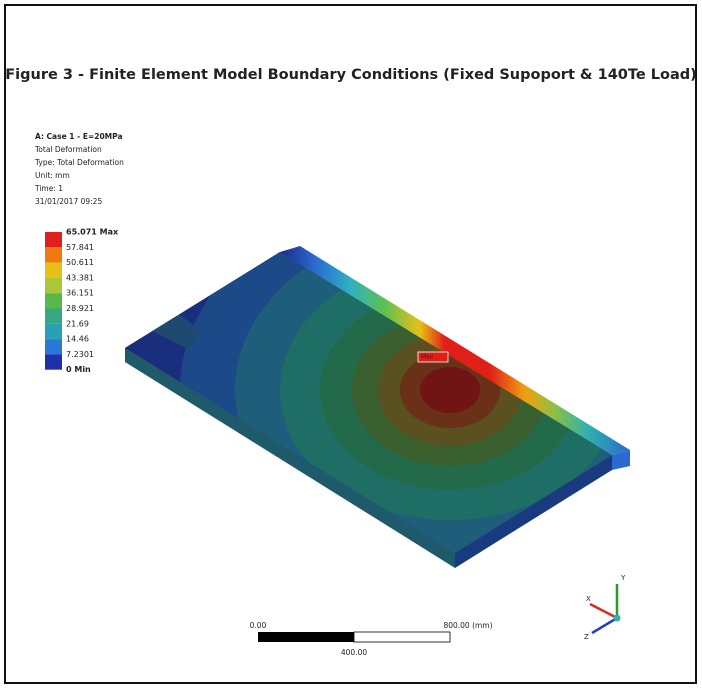 This screenshot has width=702, height=689. What do you see at coordinates (48, 188) in the screenshot?
I see `info-line: Time: 1` at bounding box center [48, 188].